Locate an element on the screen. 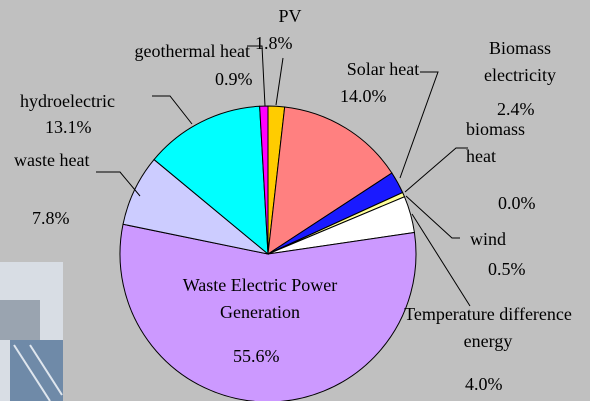 The height and width of the screenshot is (401, 590). value-label: 0.9% is located at coordinates (234, 79).